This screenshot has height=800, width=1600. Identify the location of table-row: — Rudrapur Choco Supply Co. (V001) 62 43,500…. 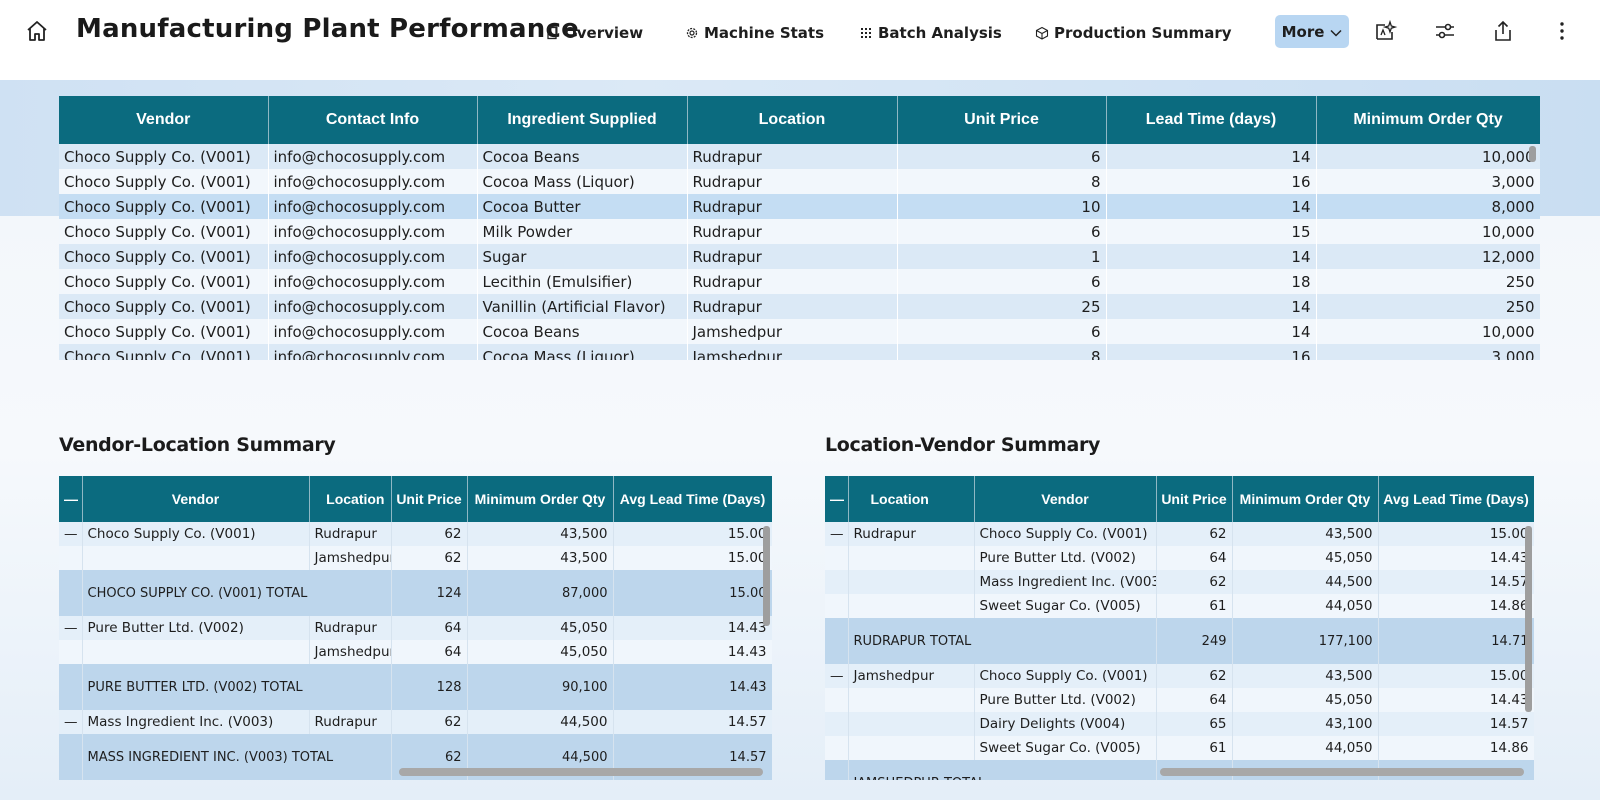
(1179, 534).